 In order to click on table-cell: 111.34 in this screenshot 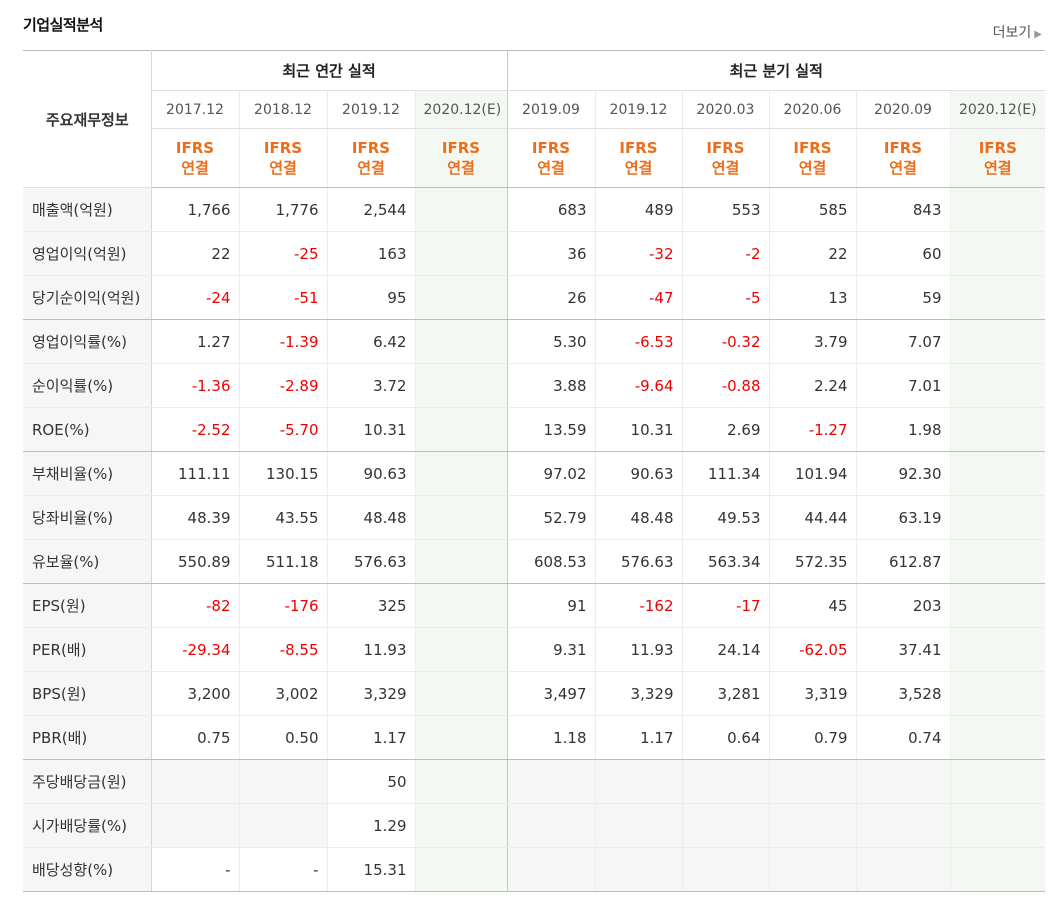, I will do `click(726, 473)`.